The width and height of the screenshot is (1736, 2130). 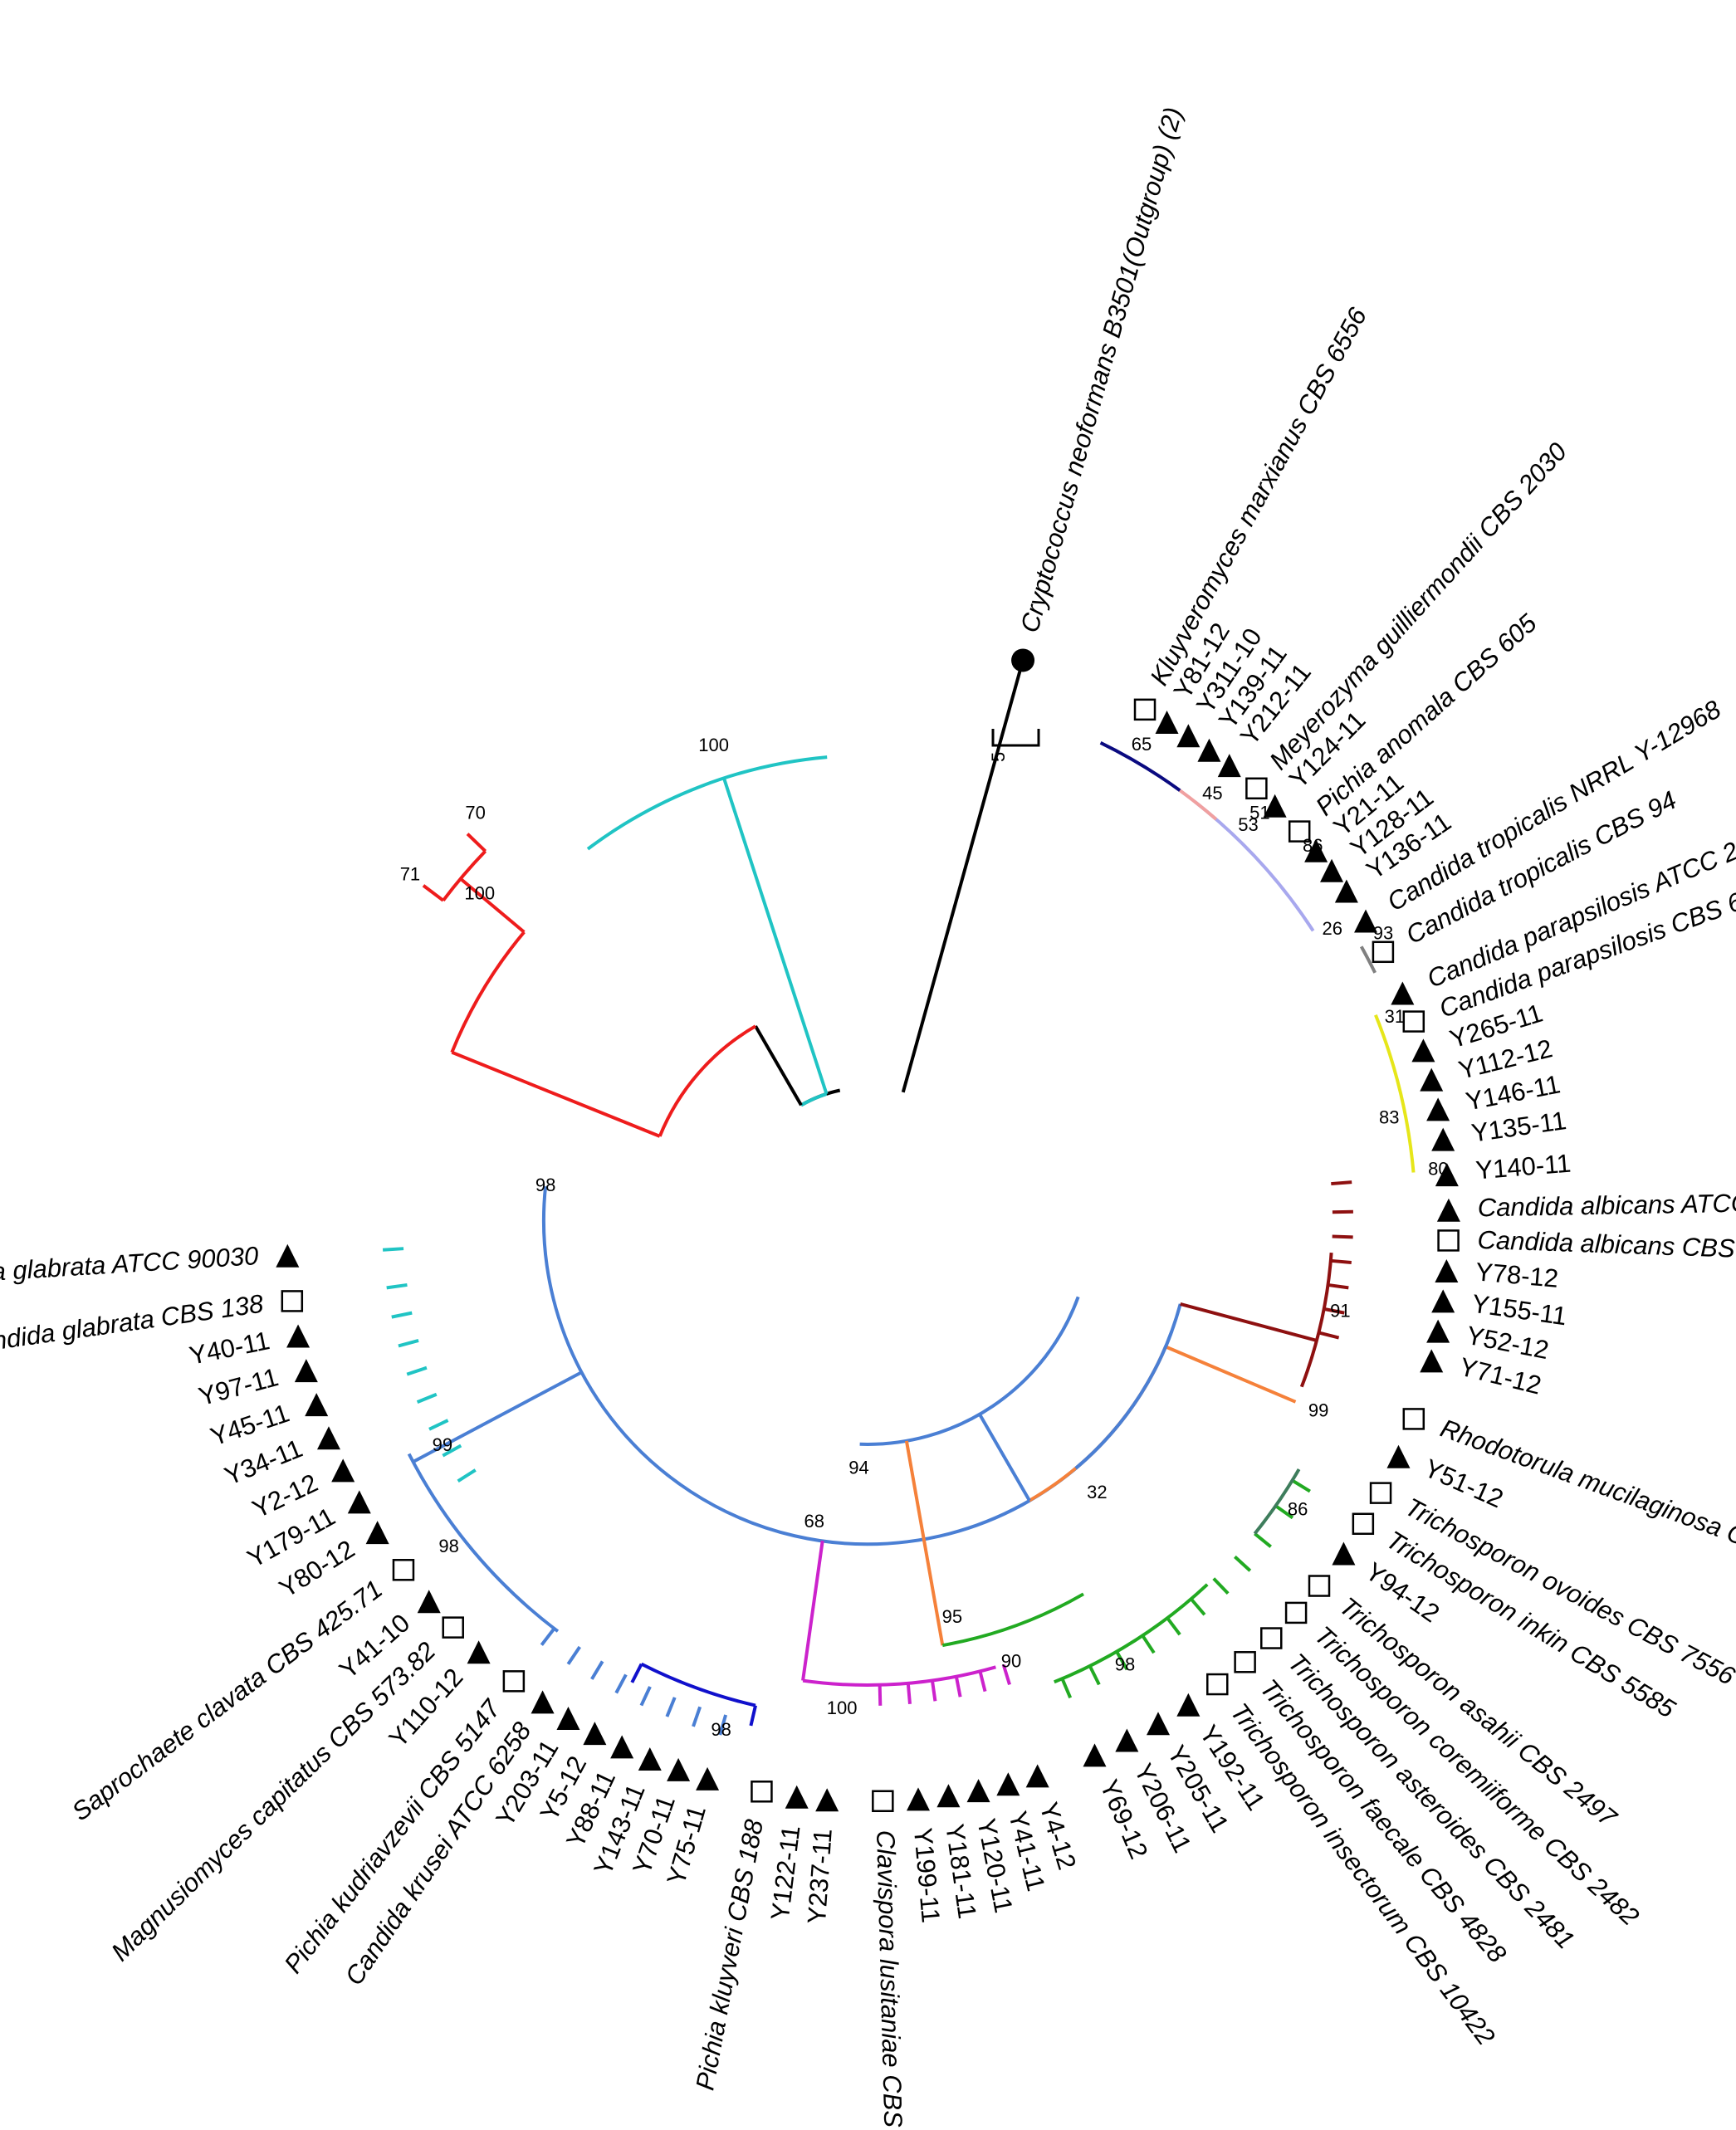 I want to click on glabrata-clade-arc, so click(x=707, y=803).